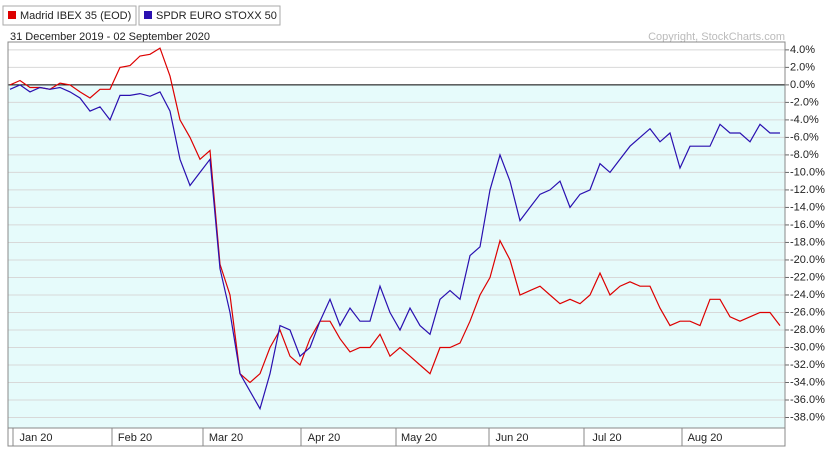  Describe the element at coordinates (807, 242) in the screenshot. I see `y-tick-label: -18.0%` at that location.